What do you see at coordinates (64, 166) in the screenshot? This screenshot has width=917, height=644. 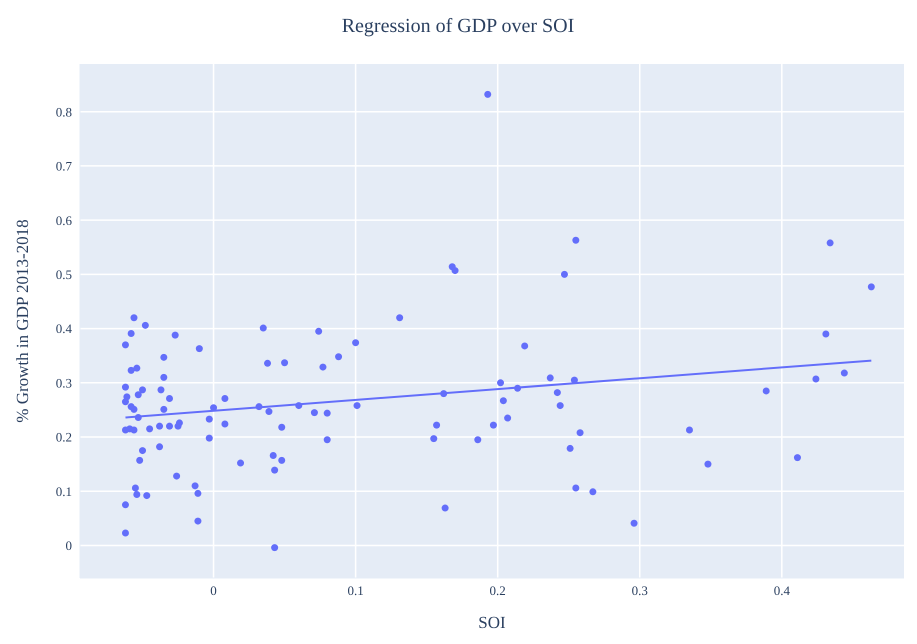 I see `y-tick-label: 0.7` at bounding box center [64, 166].